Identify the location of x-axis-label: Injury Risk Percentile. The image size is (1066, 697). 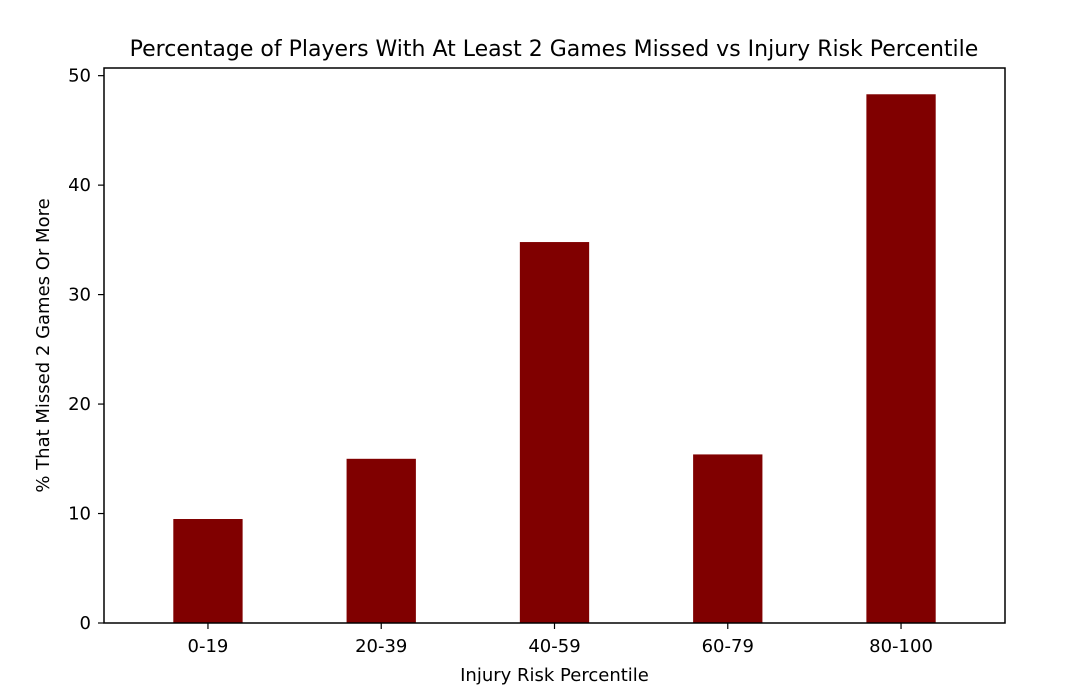
(554, 675).